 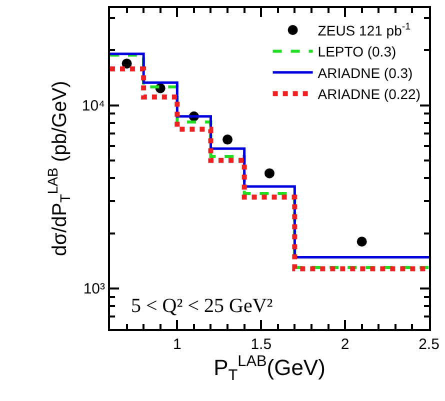 What do you see at coordinates (94, 289) in the screenshot?
I see `y-tick-label: 10³` at bounding box center [94, 289].